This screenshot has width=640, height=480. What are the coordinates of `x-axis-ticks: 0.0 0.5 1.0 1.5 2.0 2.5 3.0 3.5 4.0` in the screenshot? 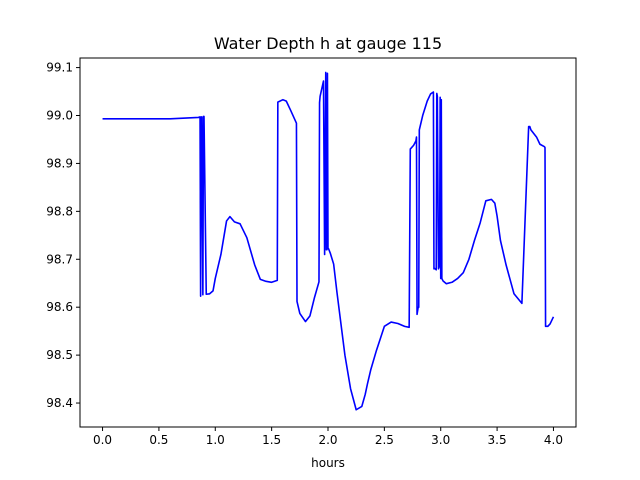 It's located at (328, 437).